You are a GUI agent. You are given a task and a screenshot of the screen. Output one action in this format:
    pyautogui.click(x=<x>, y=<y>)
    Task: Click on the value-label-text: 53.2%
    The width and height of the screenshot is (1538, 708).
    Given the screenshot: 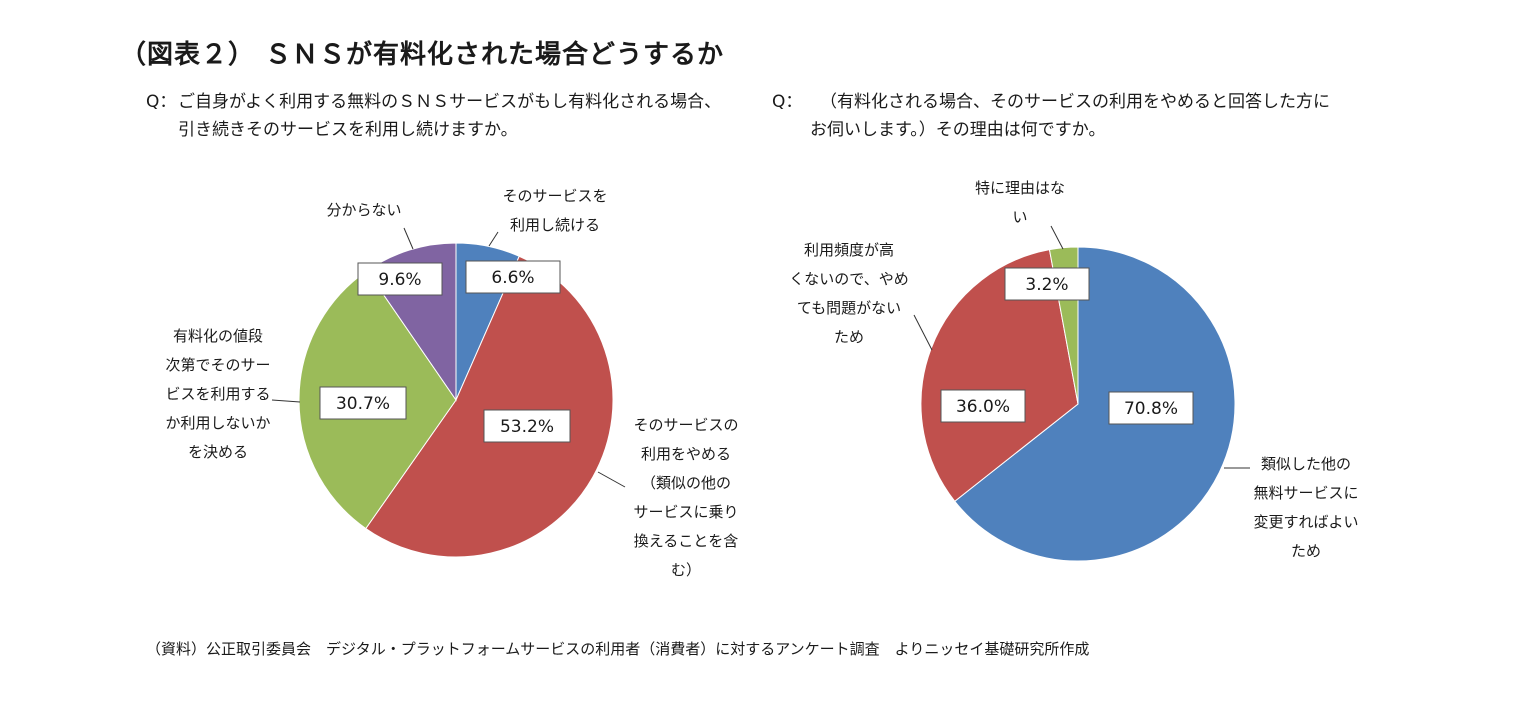 What is the action you would take?
    pyautogui.click(x=527, y=427)
    